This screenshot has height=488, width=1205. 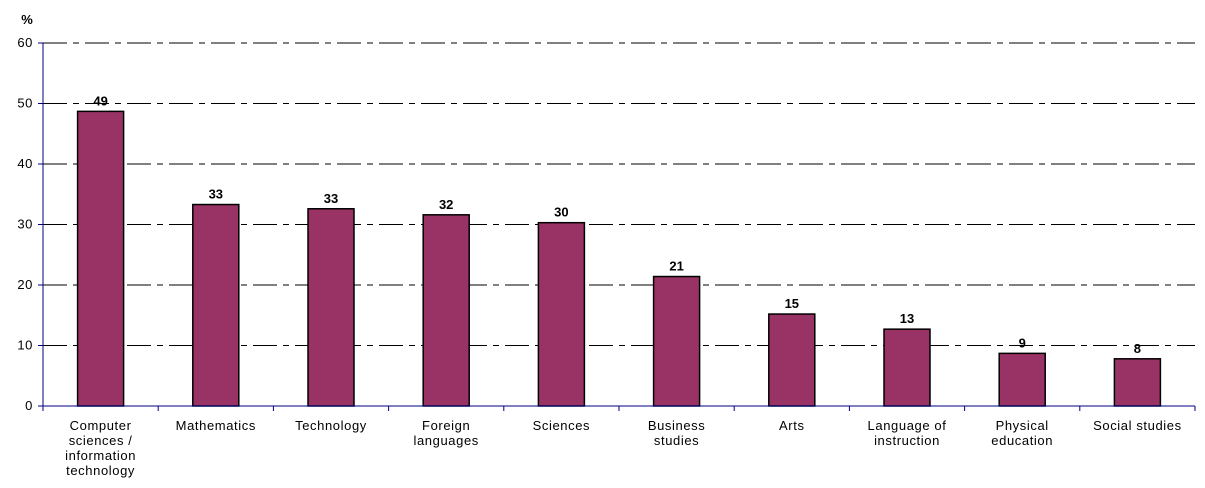 I want to click on category-label-line: Arts, so click(x=792, y=425).